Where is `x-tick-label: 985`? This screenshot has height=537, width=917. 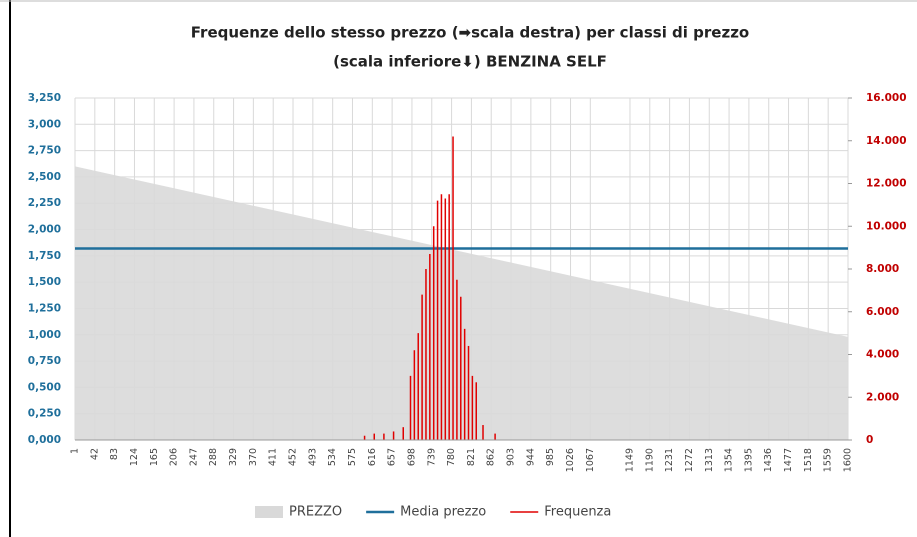
x-tick-label: 985 is located at coordinates (550, 457).